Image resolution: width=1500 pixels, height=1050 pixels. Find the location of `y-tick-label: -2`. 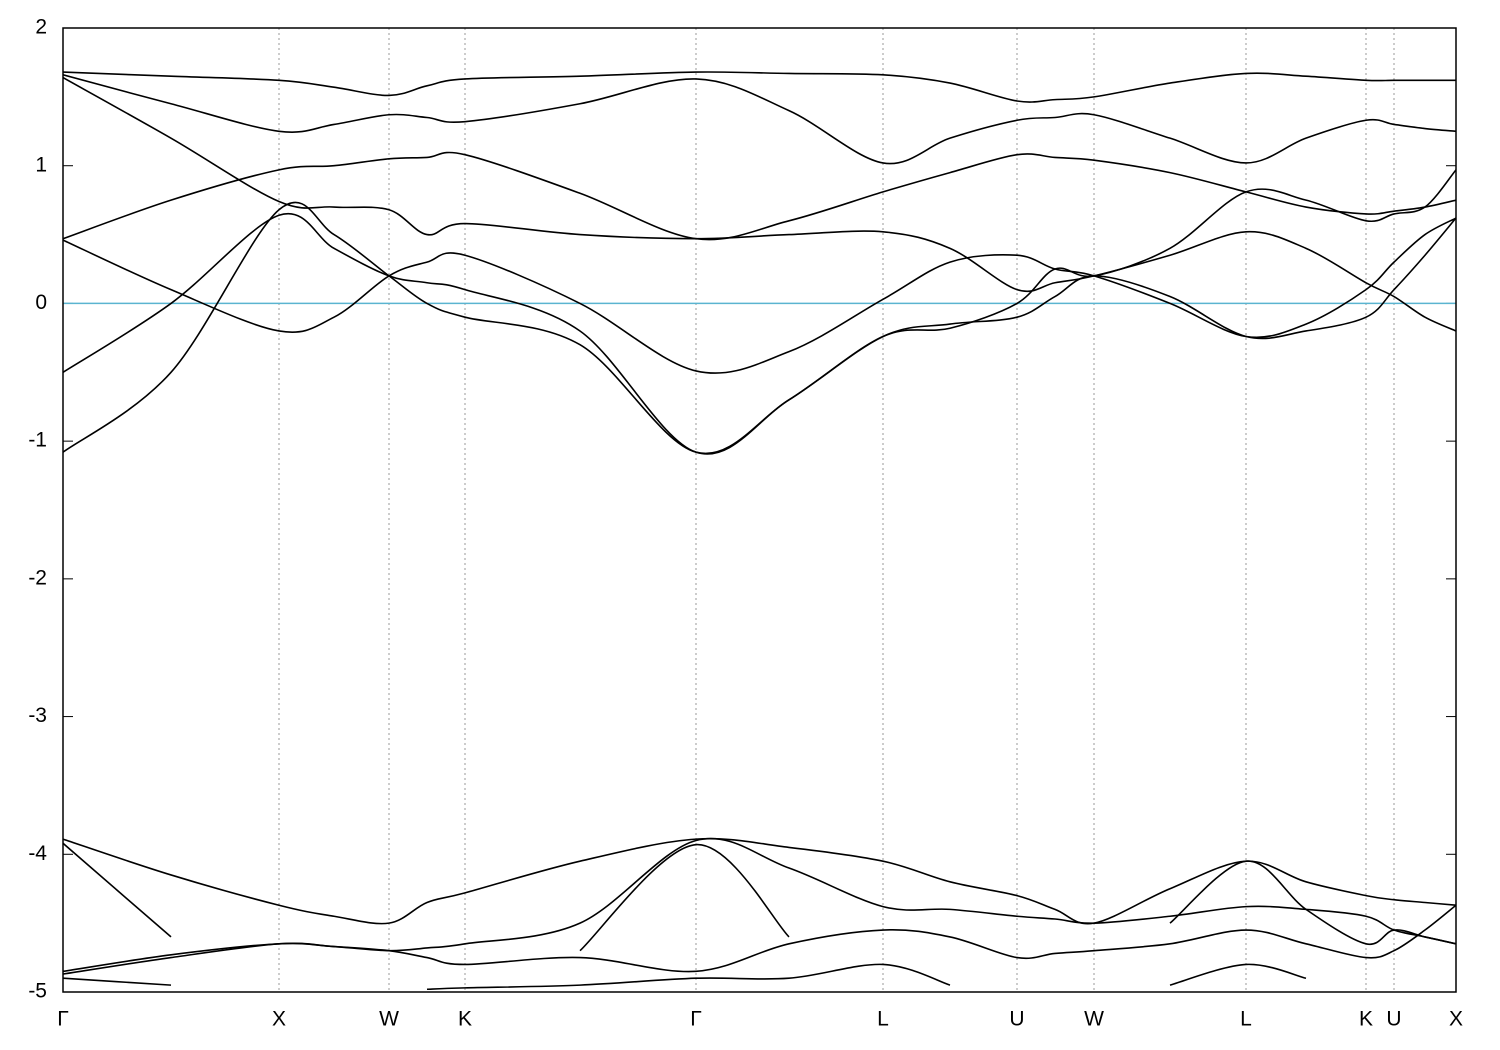

y-tick-label: -2 is located at coordinates (37, 577).